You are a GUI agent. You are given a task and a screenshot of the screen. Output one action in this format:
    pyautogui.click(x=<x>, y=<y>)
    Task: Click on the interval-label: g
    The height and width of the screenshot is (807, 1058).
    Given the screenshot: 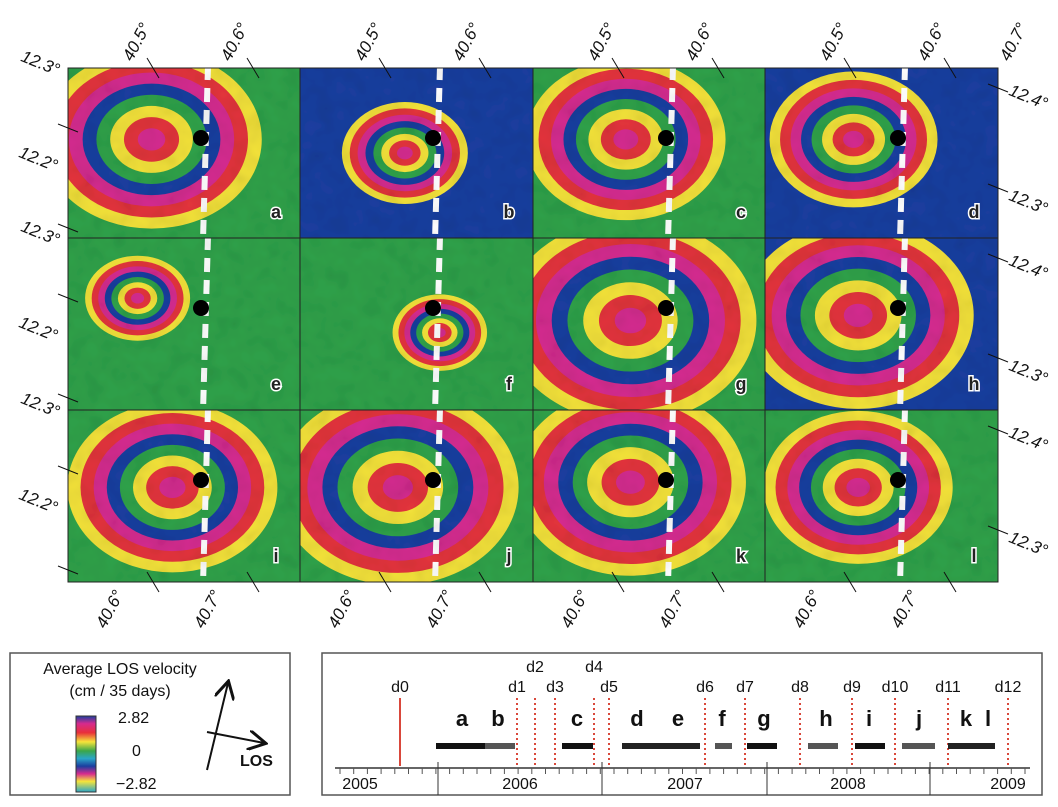 What is the action you would take?
    pyautogui.click(x=763, y=718)
    